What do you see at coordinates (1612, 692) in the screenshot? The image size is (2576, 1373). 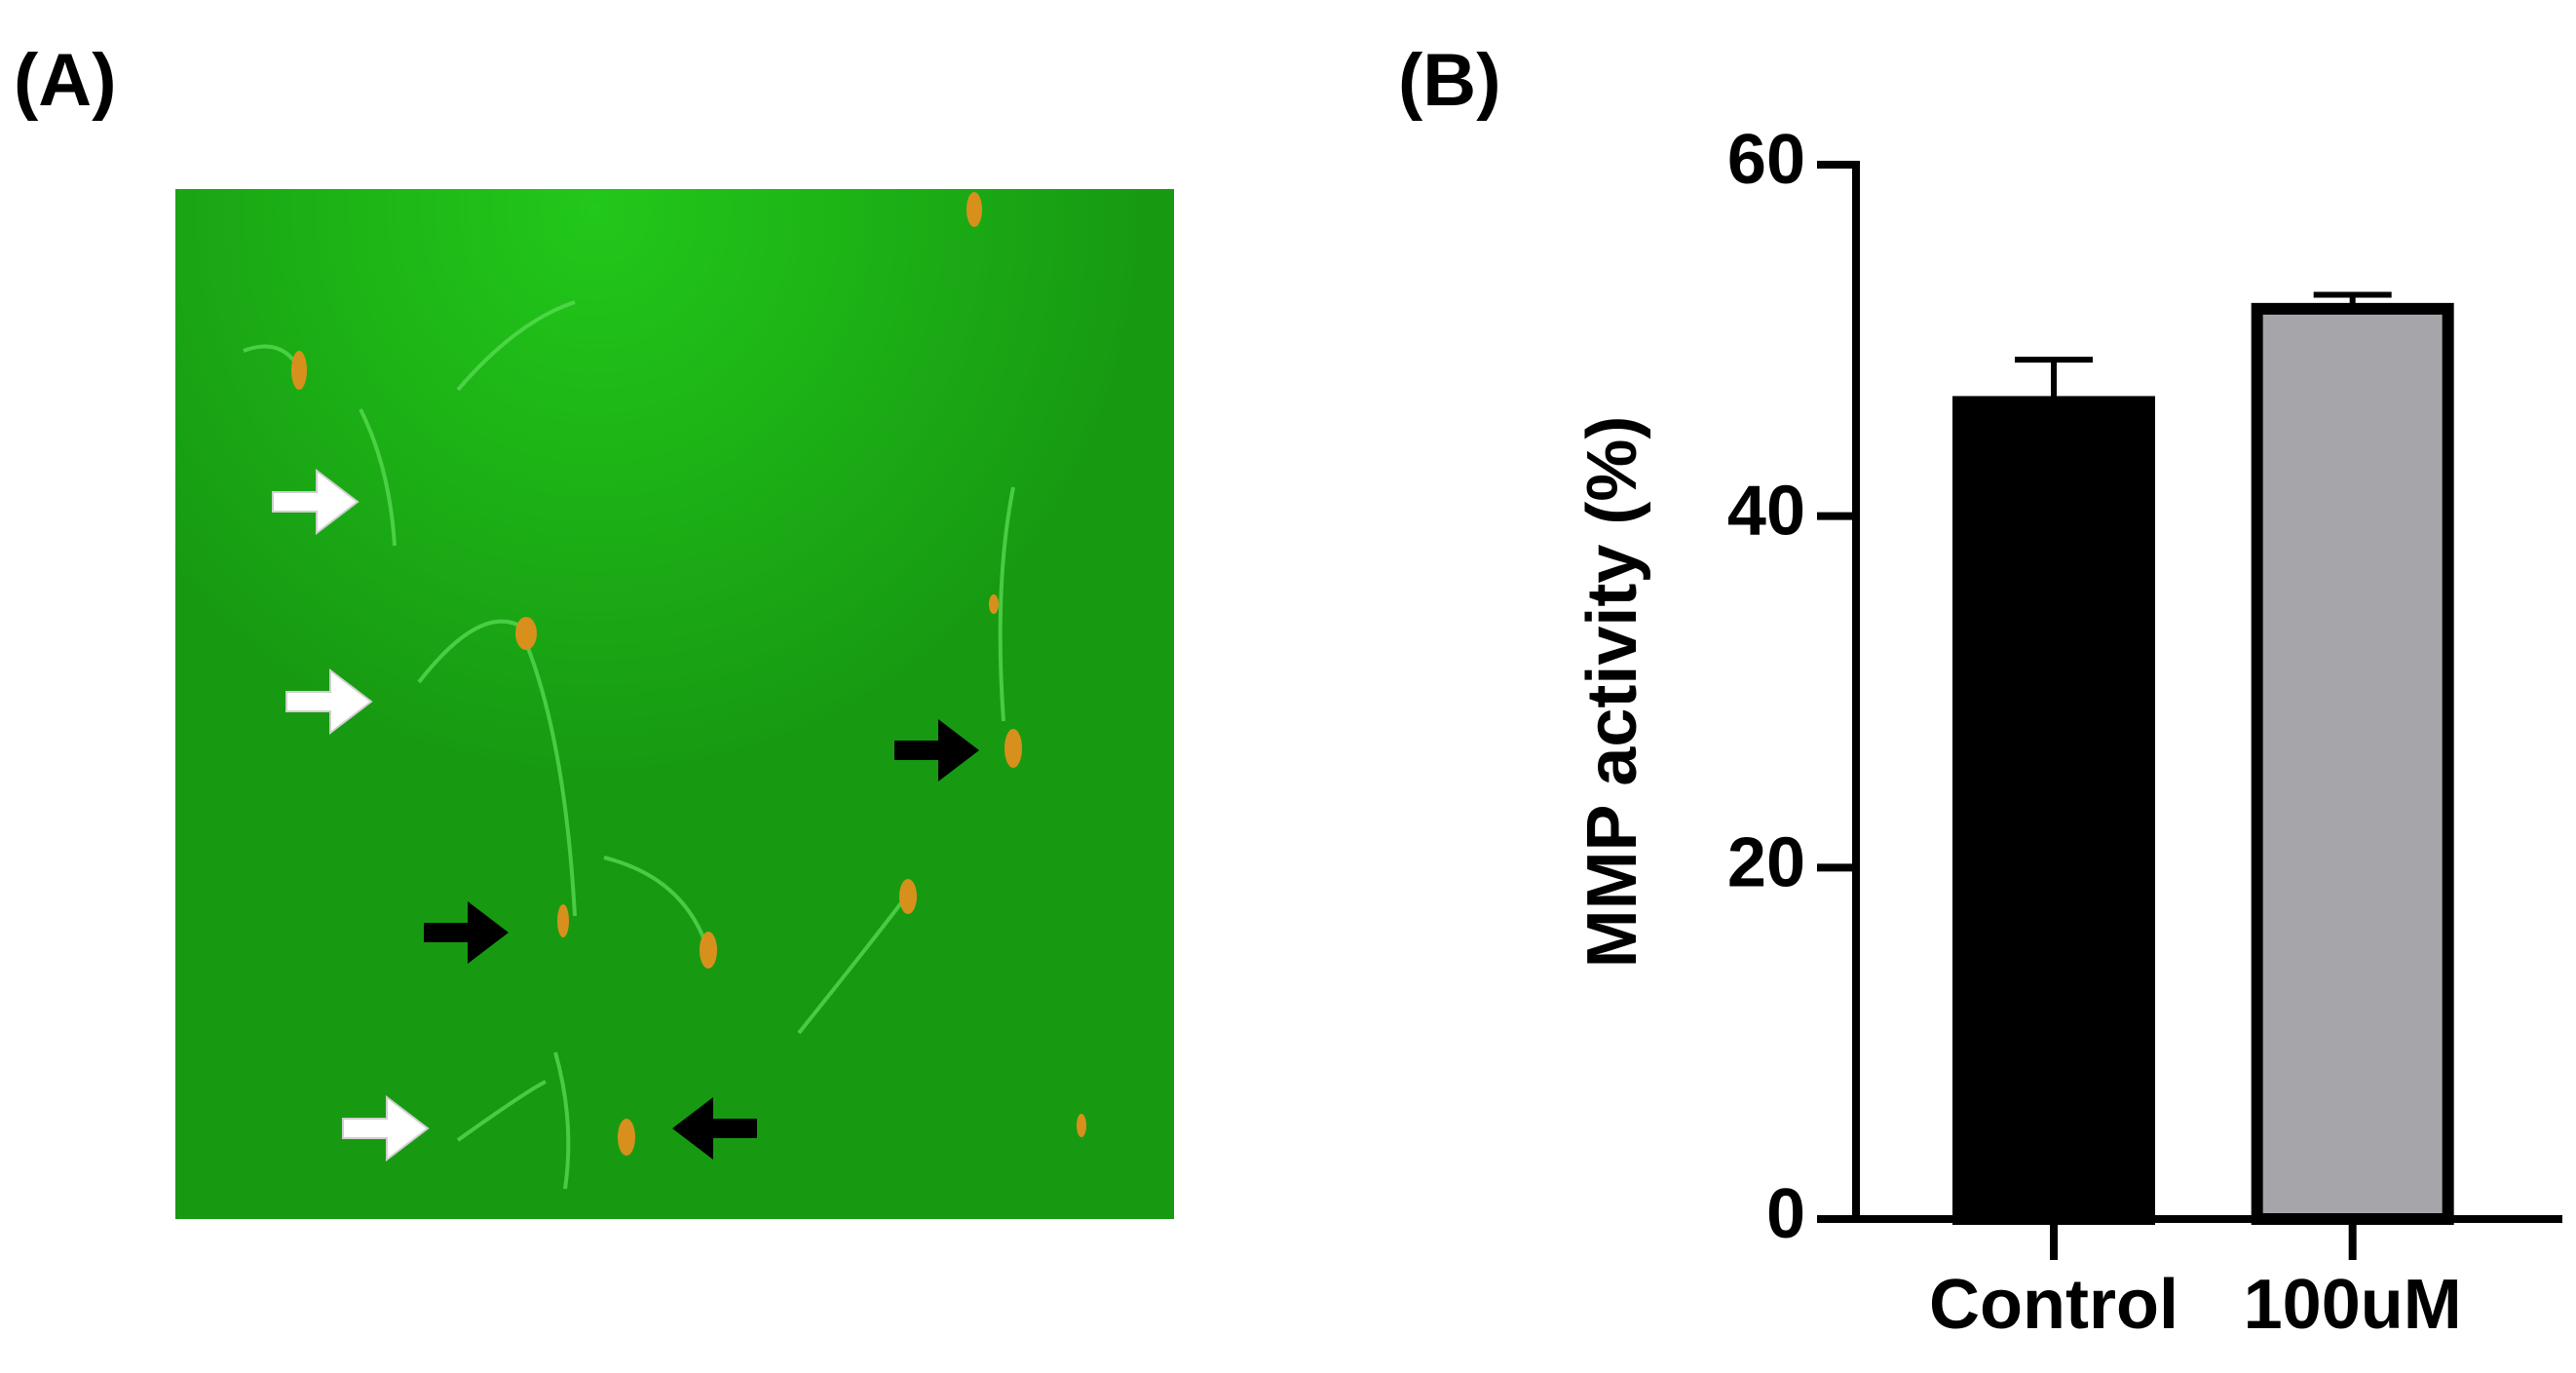 I see `y-axis-label: MMP activity (%)` at bounding box center [1612, 692].